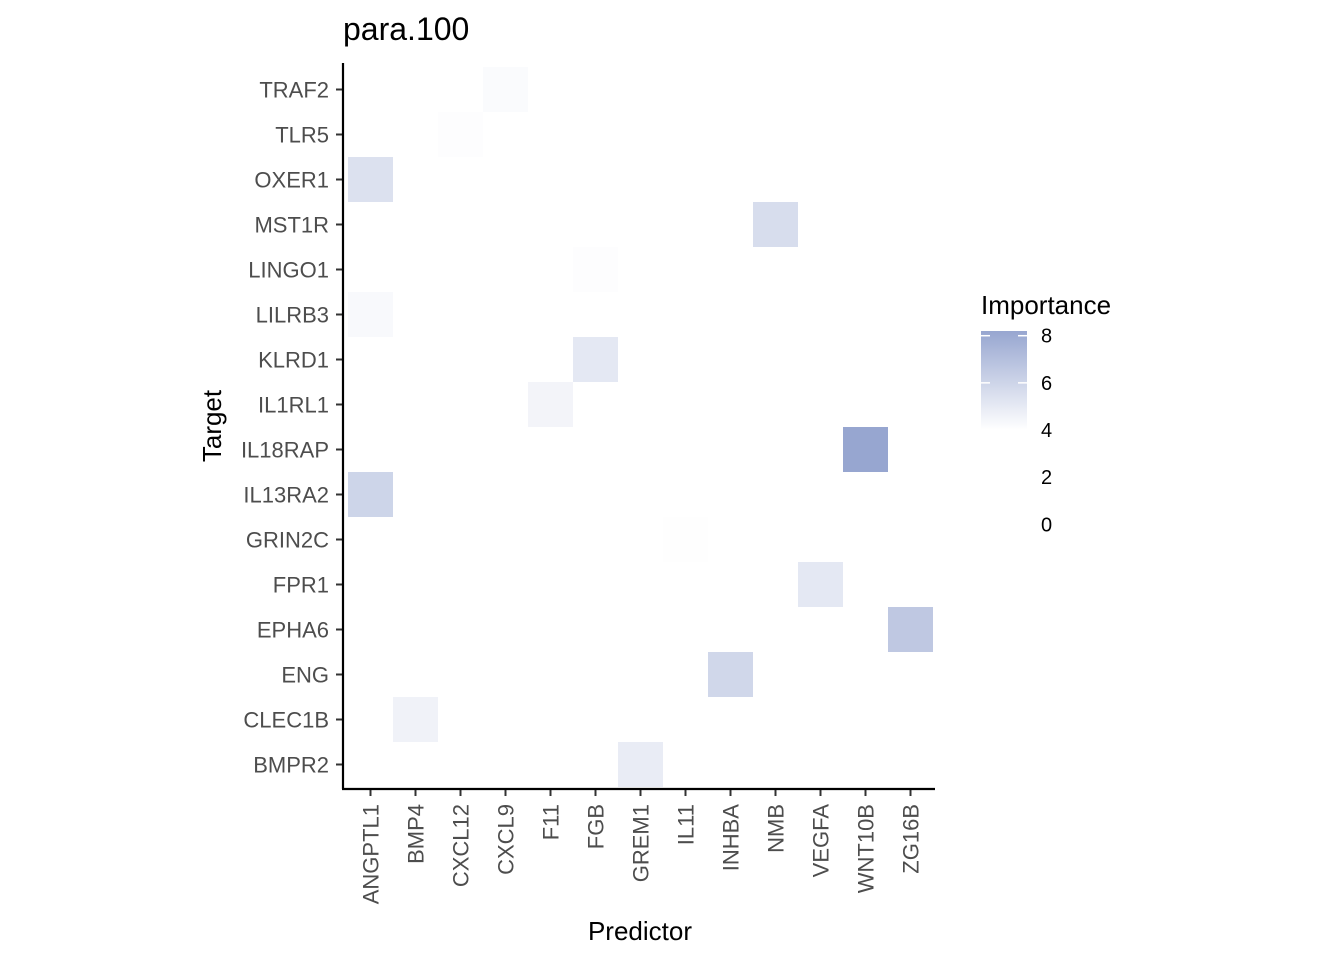  I want to click on y-tick-label: CLEC1B, so click(286, 720).